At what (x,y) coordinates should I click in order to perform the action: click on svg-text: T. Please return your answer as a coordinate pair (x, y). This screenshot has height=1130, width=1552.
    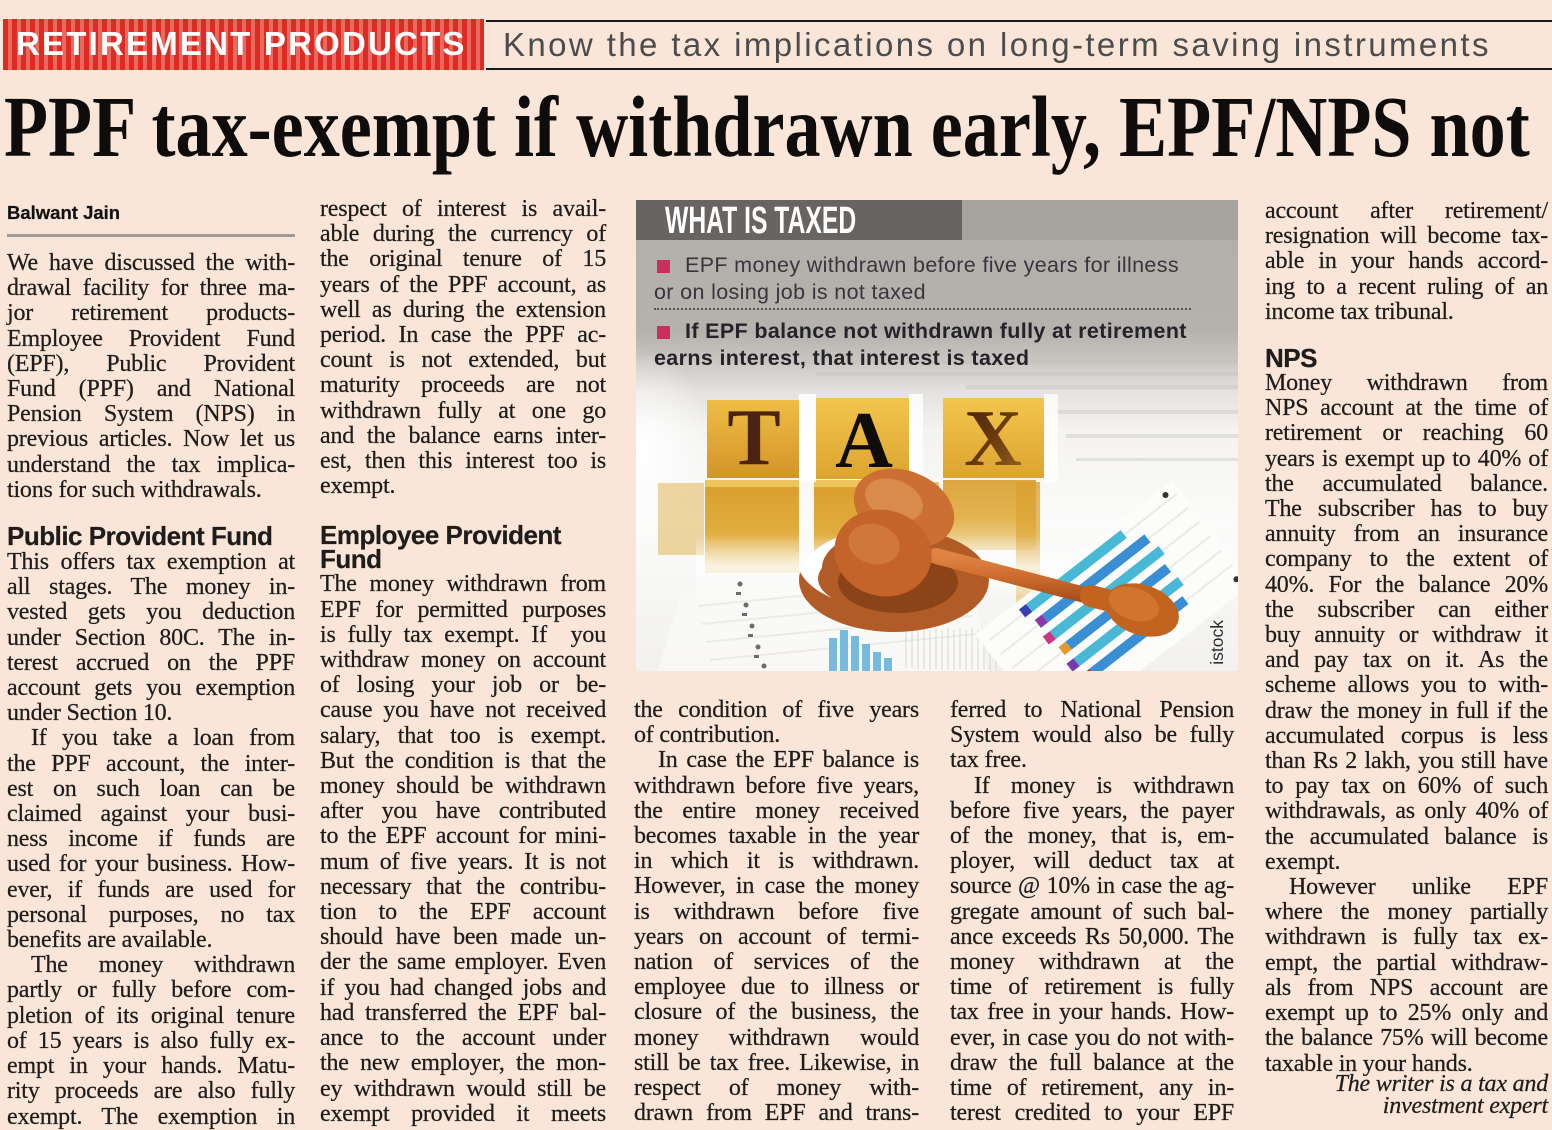
    Looking at the image, I should click on (753, 438).